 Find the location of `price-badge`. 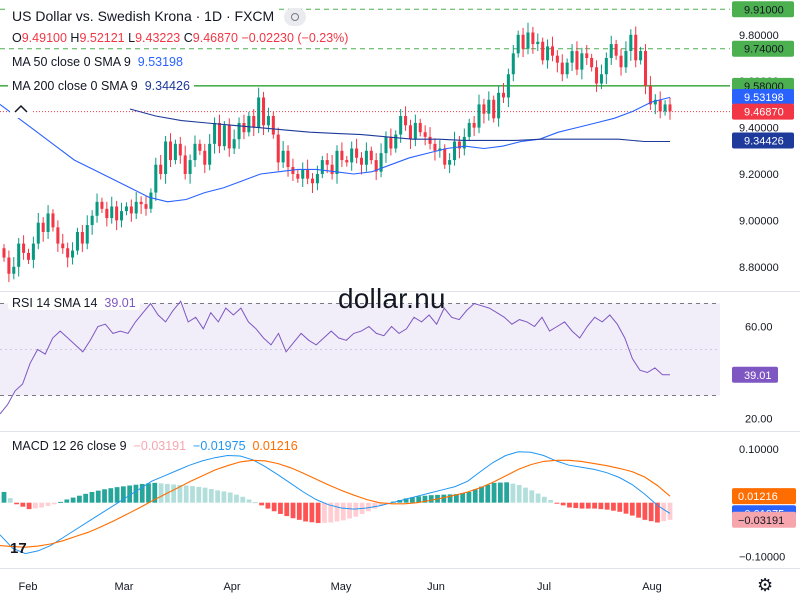

price-badge is located at coordinates (763, 140).